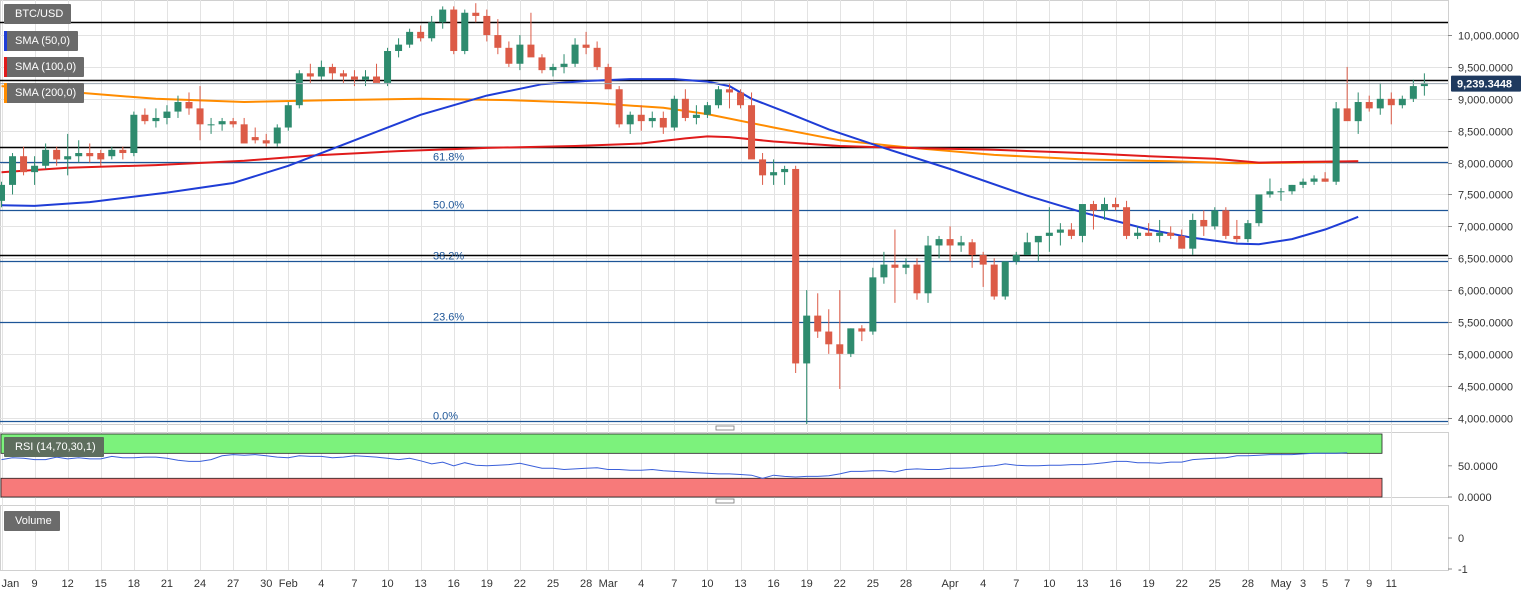 The width and height of the screenshot is (1536, 596). I want to click on volume-axis-label: 0, so click(1461, 539).